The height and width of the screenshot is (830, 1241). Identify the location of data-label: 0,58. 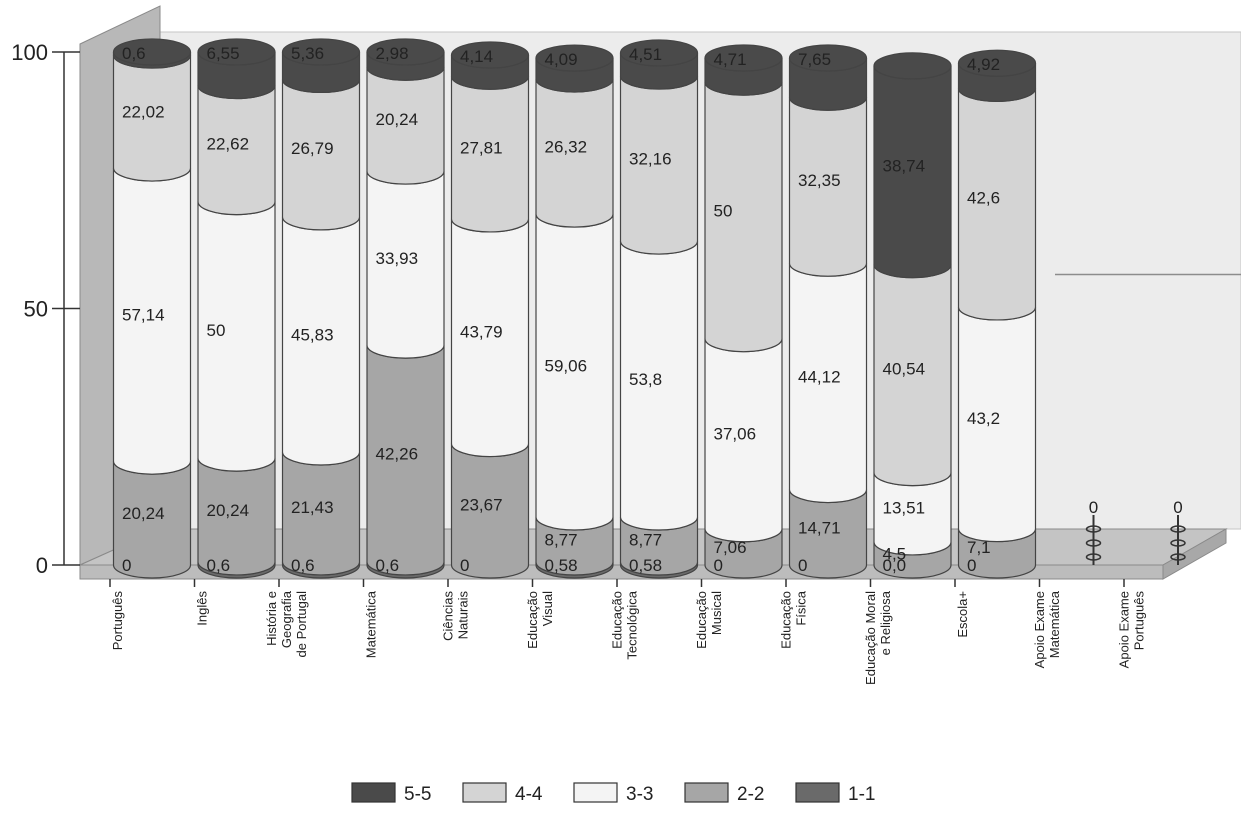
(645, 565).